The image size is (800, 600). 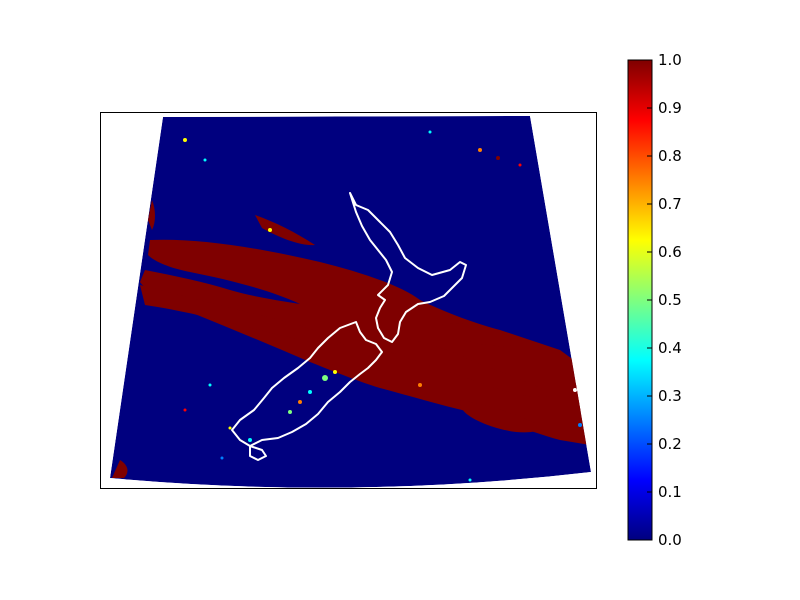 What do you see at coordinates (670, 204) in the screenshot?
I see `colorbar-tick-label: 0.7` at bounding box center [670, 204].